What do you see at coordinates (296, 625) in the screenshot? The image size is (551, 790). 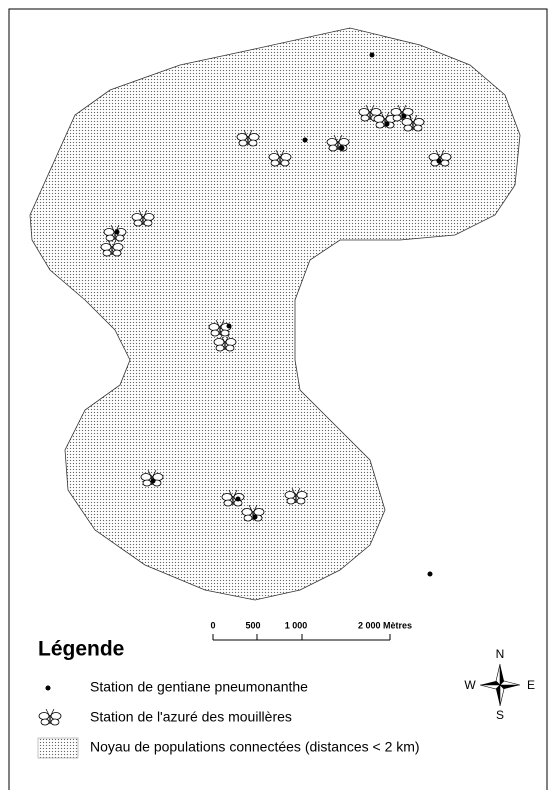 I see `scale-label: 1 000` at bounding box center [296, 625].